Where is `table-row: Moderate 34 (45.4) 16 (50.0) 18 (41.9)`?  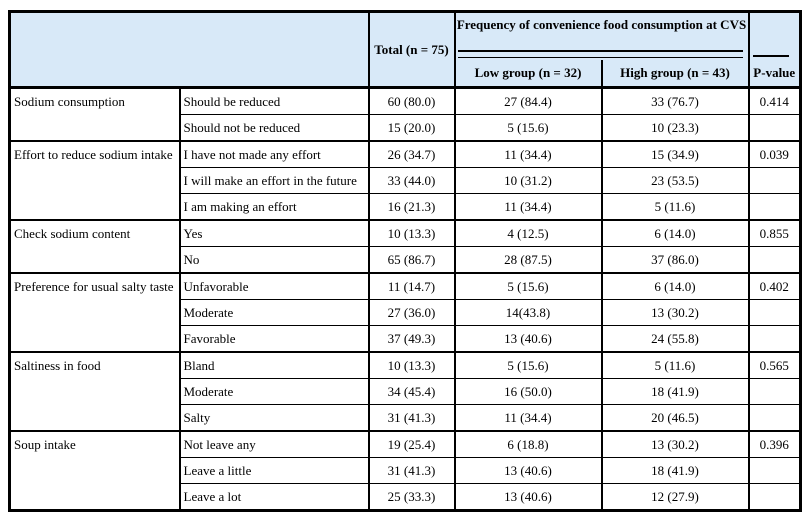 table-row: Moderate 34 (45.4) 16 (50.0) 18 (41.9) is located at coordinates (406, 391).